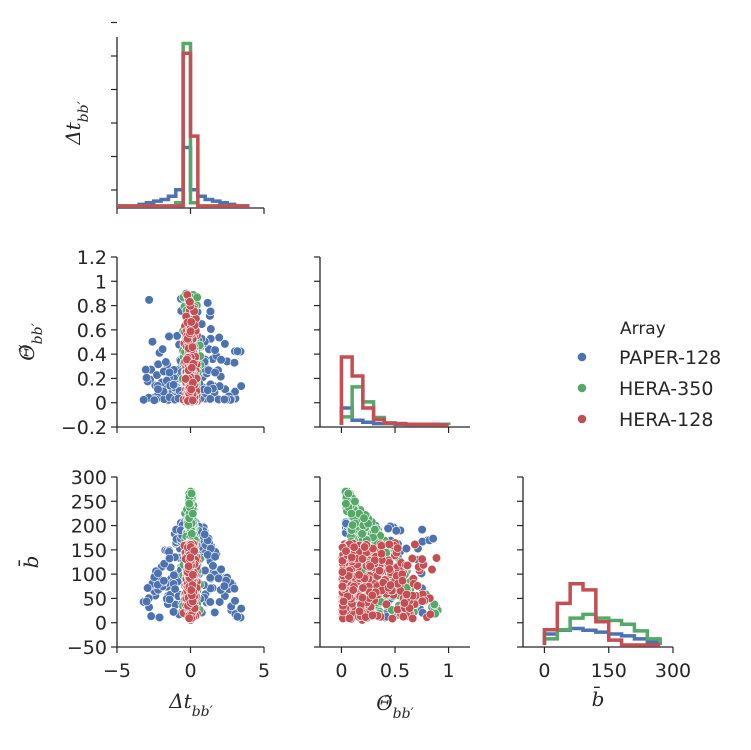  Describe the element at coordinates (92, 331) in the screenshot. I see `y-tick-label: 0.6` at that location.